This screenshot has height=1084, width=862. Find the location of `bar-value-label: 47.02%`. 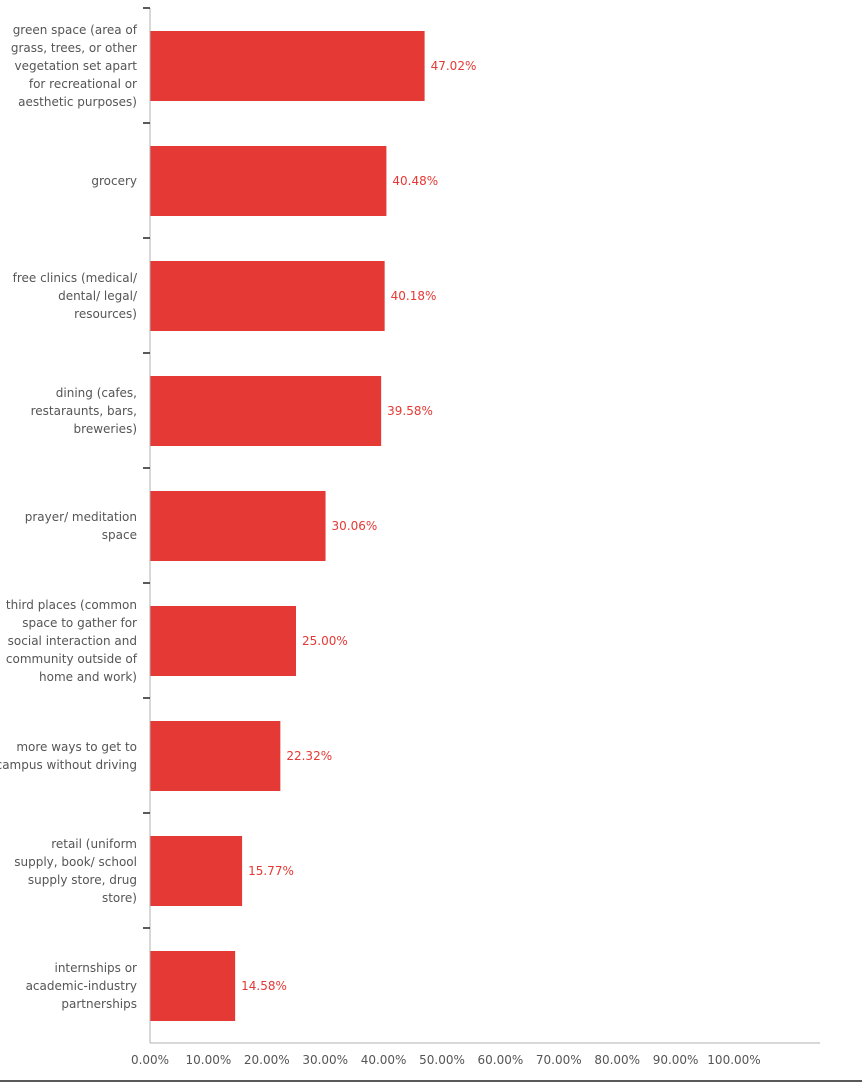

bar-value-label: 47.02% is located at coordinates (454, 66).